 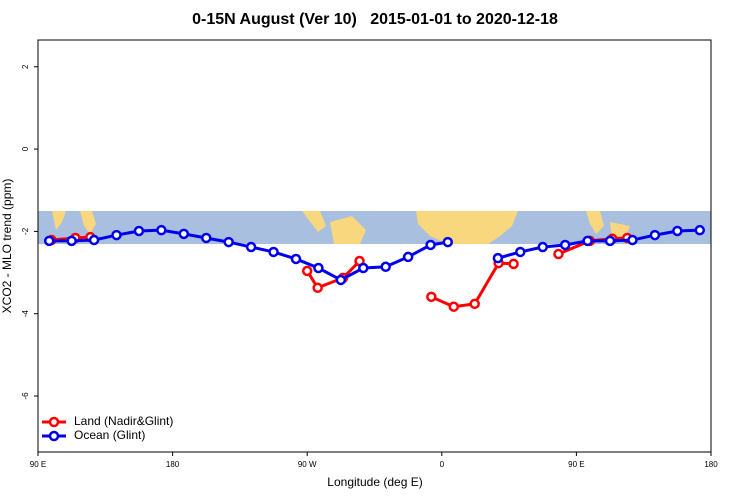 What do you see at coordinates (307, 464) in the screenshot?
I see `x-tick-label: 90 W` at bounding box center [307, 464].